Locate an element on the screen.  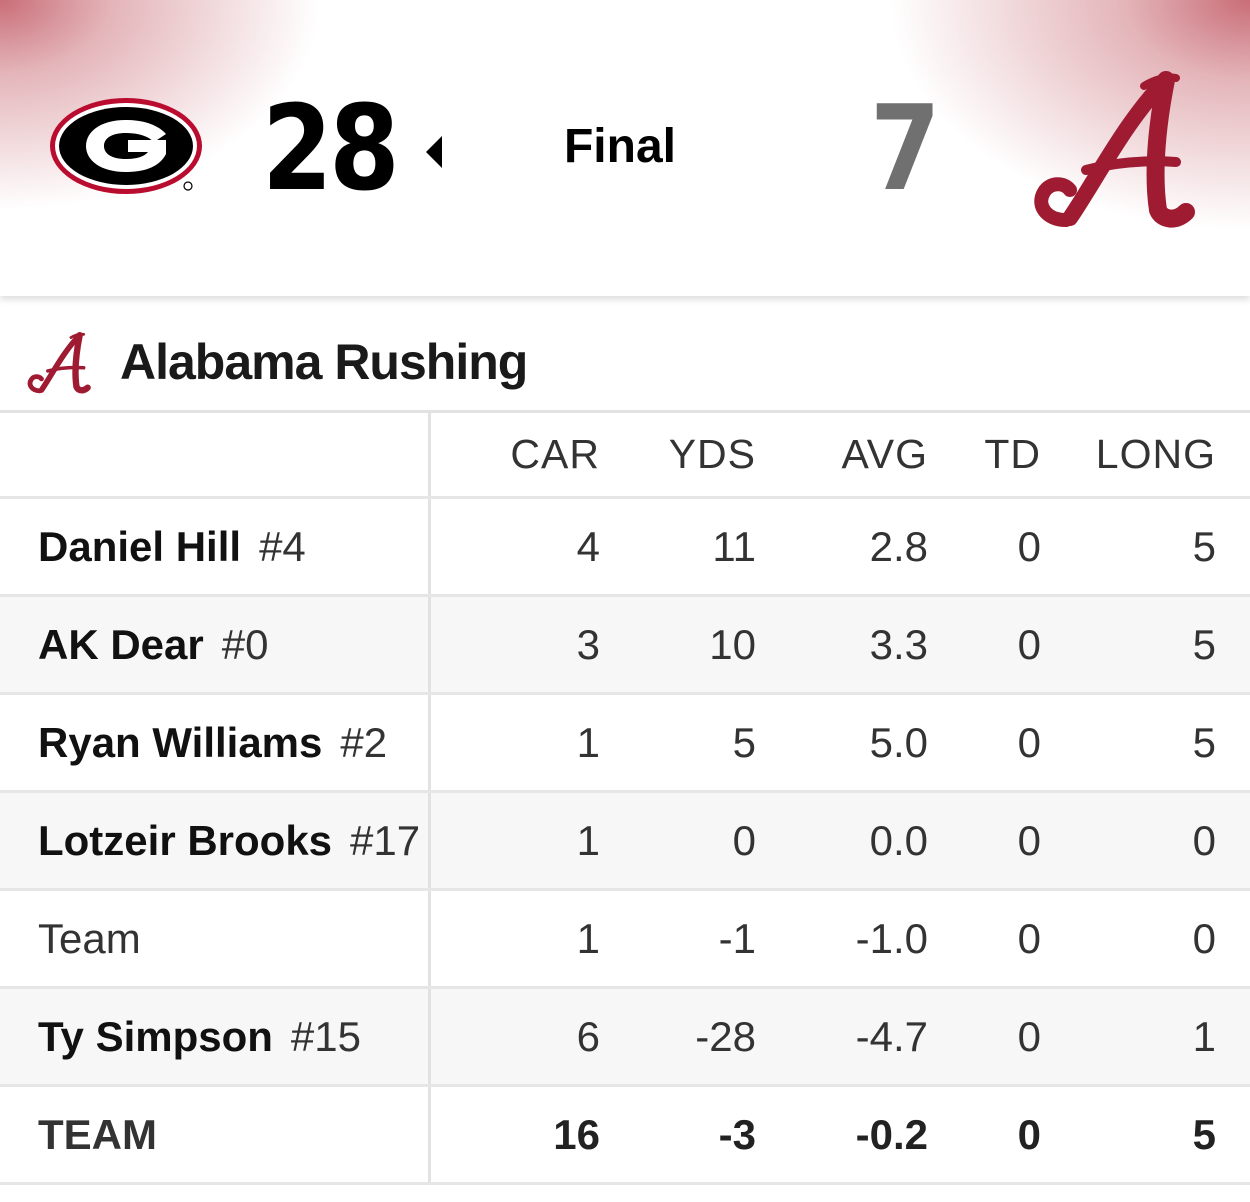
player-number: #2 is located at coordinates (364, 742).